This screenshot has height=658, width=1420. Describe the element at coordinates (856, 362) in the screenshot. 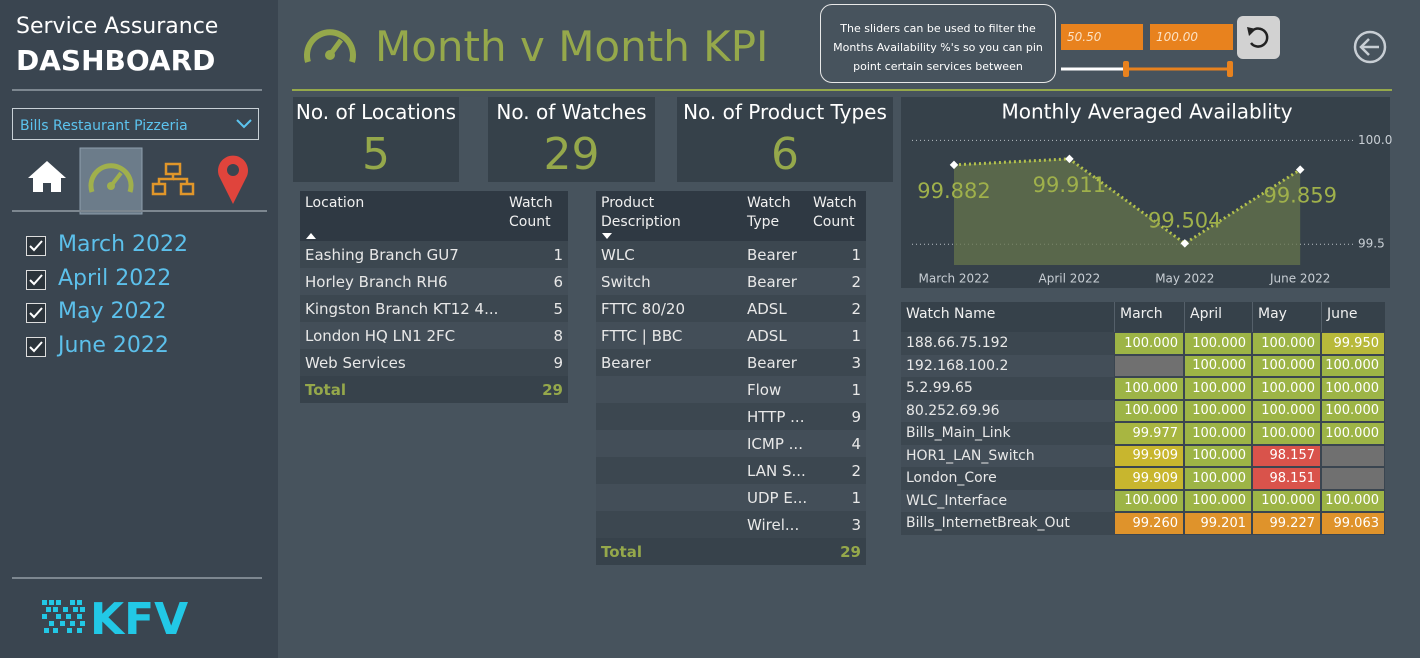

I see `table-cell: 3` at that location.